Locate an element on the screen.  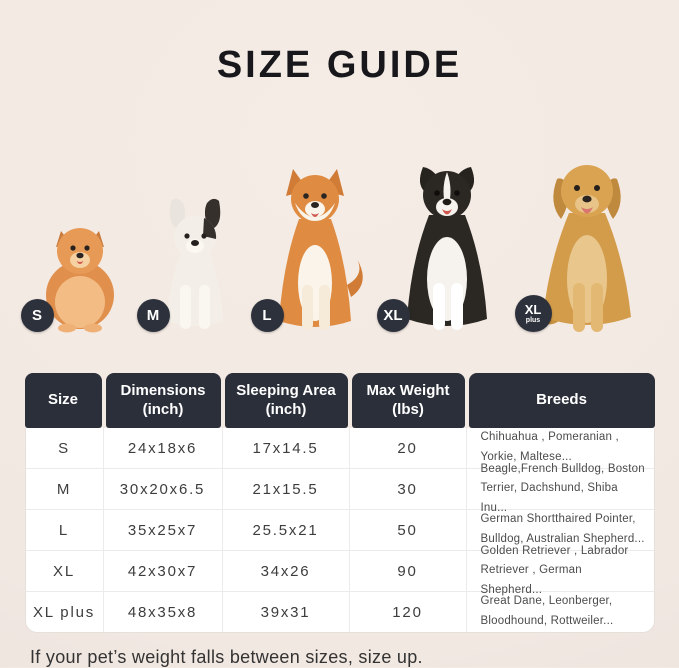
pomeranian-illustration is located at coordinates (79, 280).